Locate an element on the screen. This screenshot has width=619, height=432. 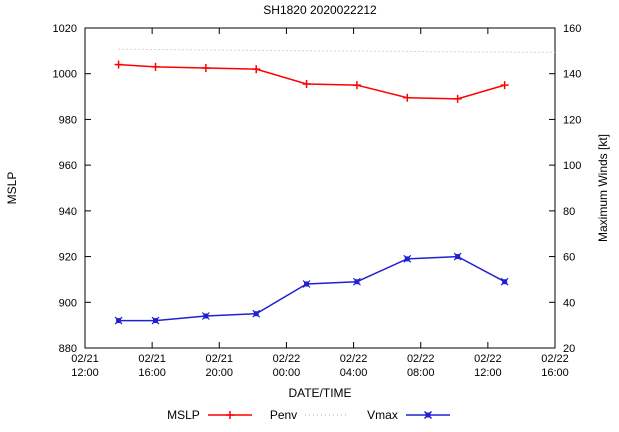
legend-sample-mslp-line is located at coordinates (229, 415).